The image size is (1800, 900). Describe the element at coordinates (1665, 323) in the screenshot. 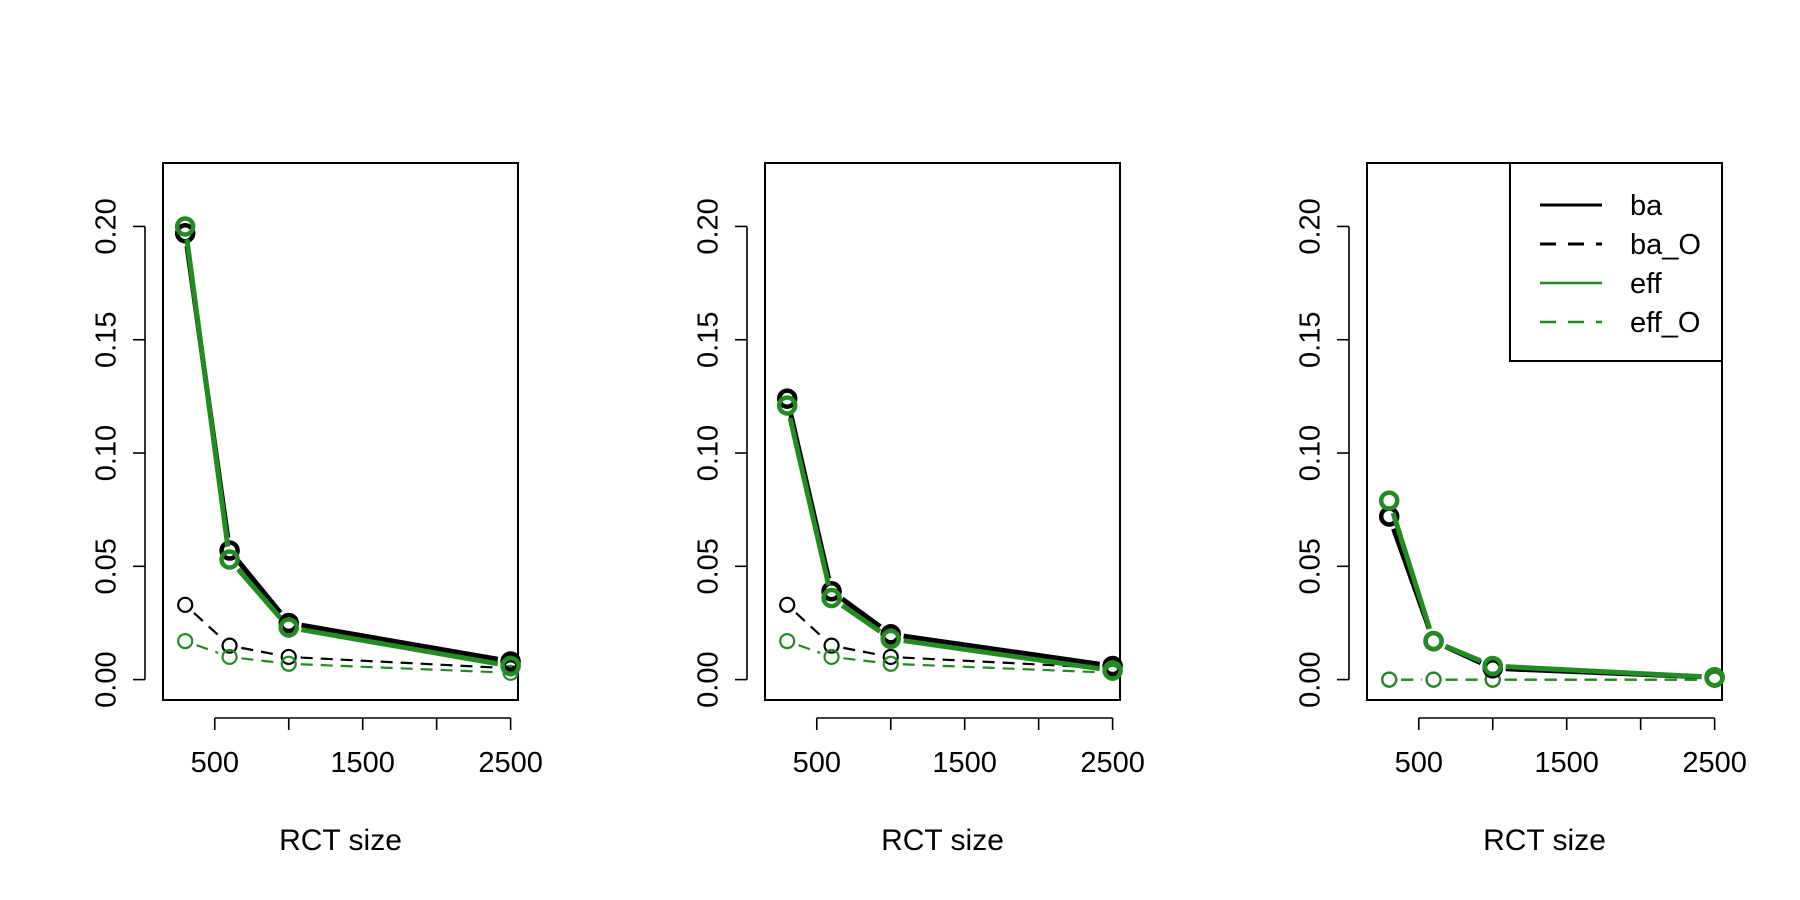

I see `legend-label: eff_O` at that location.